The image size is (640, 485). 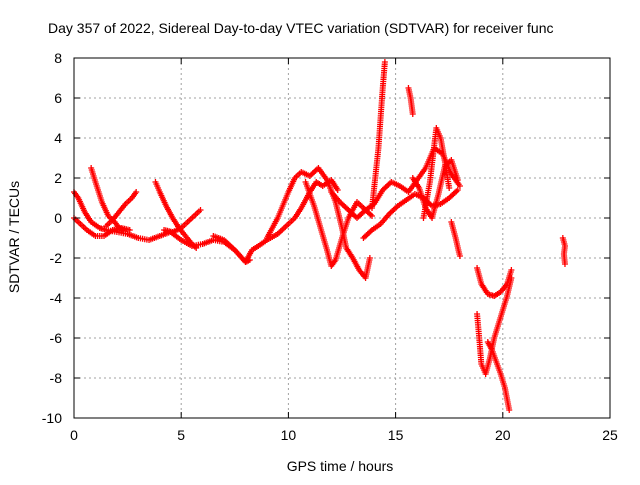 What do you see at coordinates (610, 435) in the screenshot?
I see `x-tick-label: 25` at bounding box center [610, 435].